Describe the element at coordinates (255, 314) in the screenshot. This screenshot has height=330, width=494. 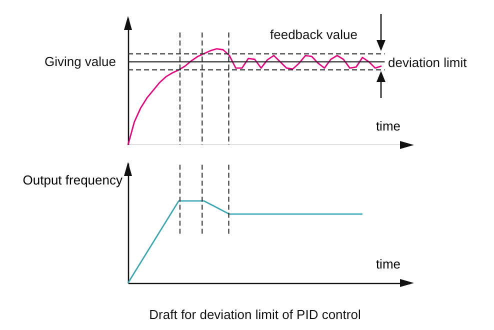
I see `text: Draft for deviation limit of PID control` at that location.